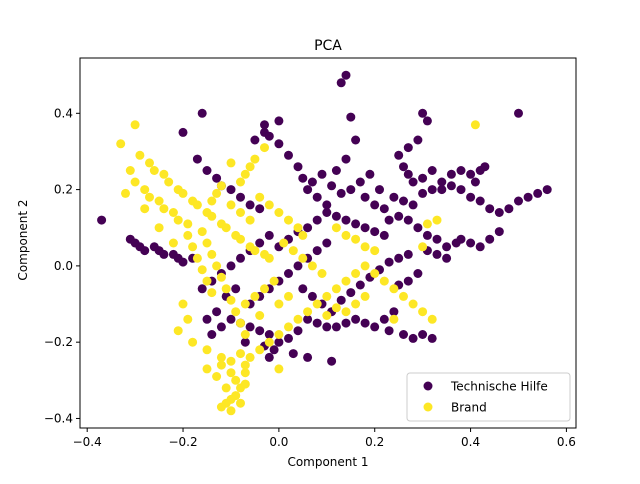 The image size is (640, 484). What do you see at coordinates (469, 408) in the screenshot?
I see `legend-label: Brand` at bounding box center [469, 408].